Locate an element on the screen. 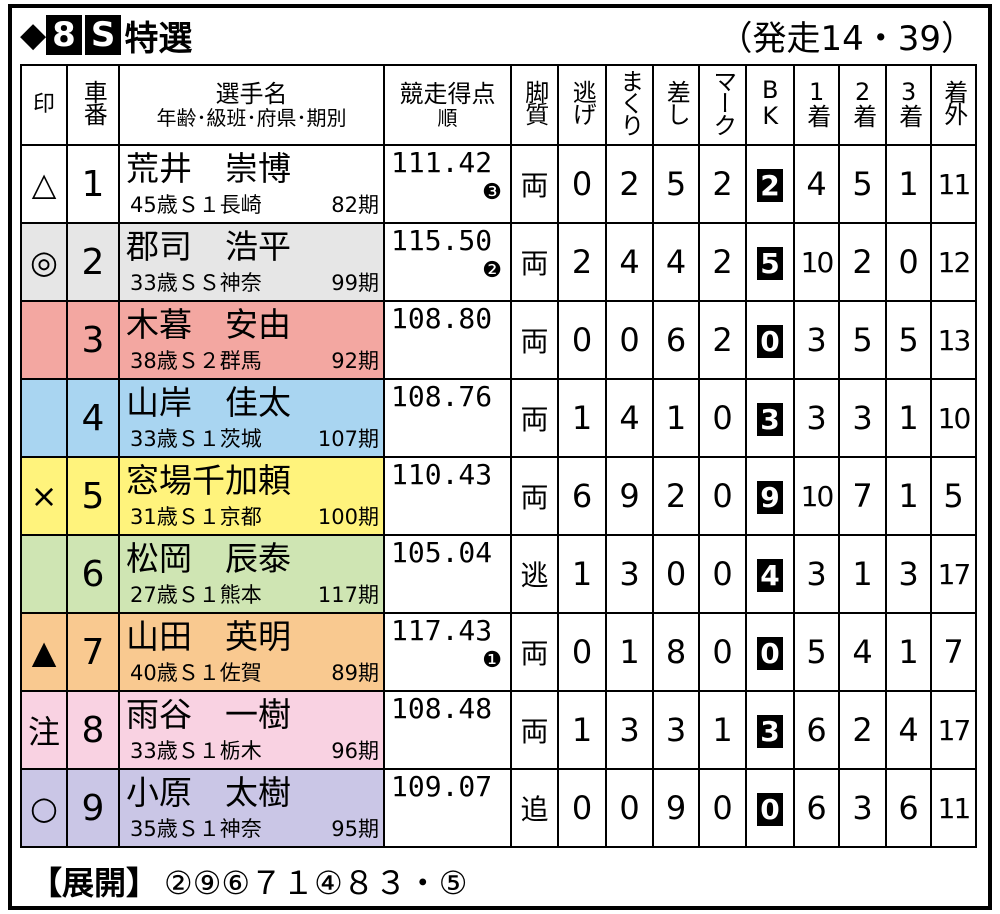 This screenshot has width=1000, height=914. column-header-label: 着外 is located at coordinates (953, 101).